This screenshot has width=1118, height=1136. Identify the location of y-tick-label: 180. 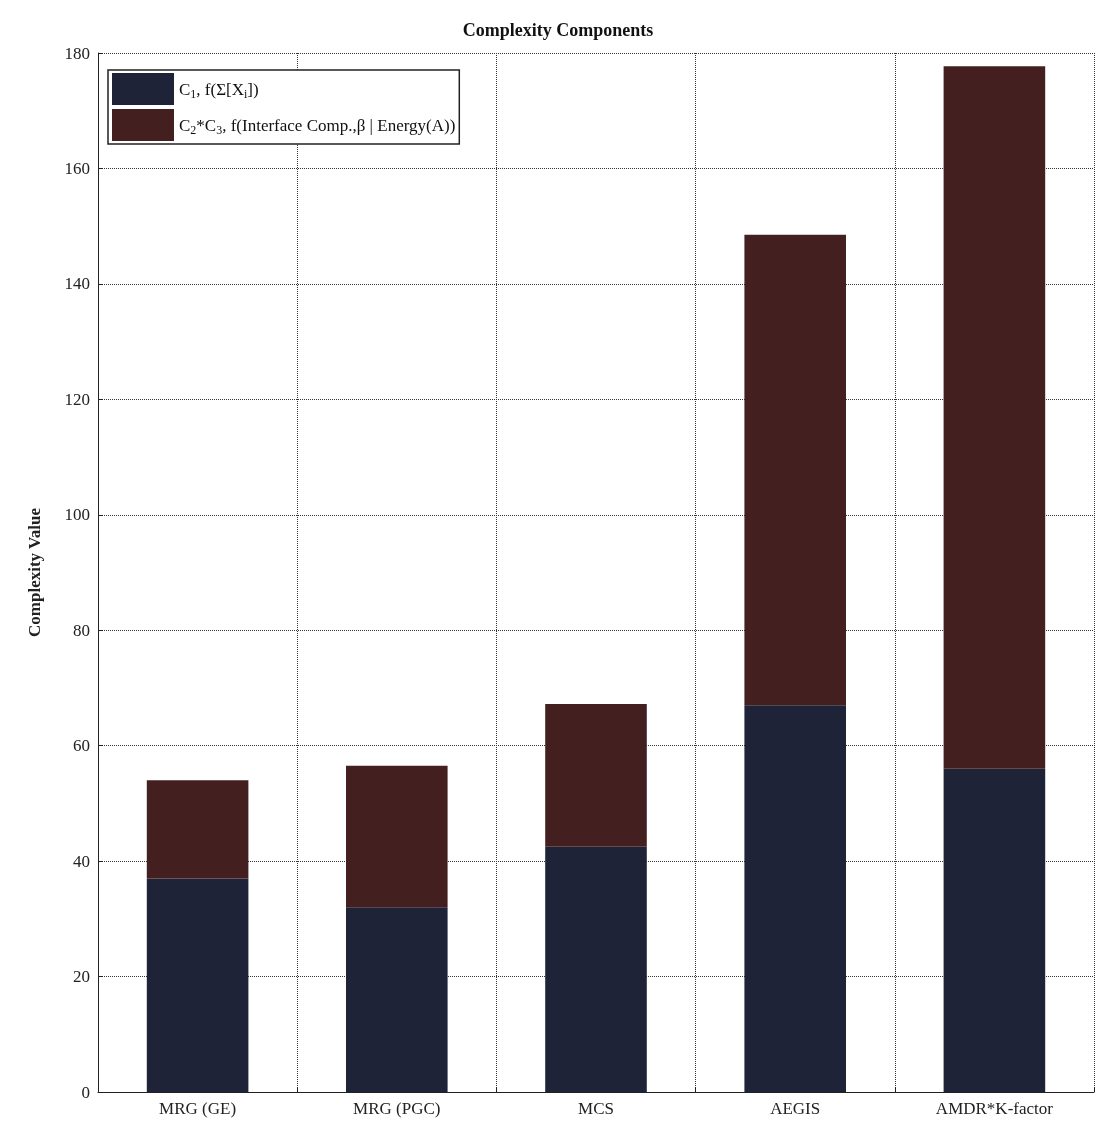
(77, 53).